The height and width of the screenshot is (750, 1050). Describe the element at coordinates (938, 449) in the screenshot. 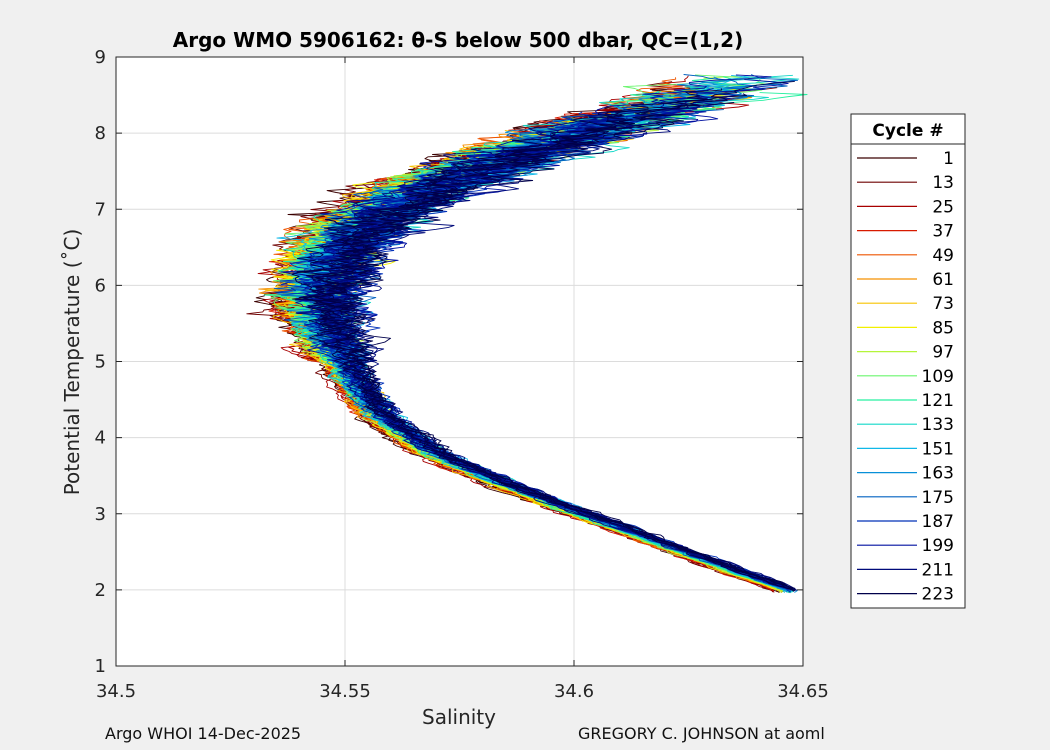

I see `legend-label: 151` at that location.